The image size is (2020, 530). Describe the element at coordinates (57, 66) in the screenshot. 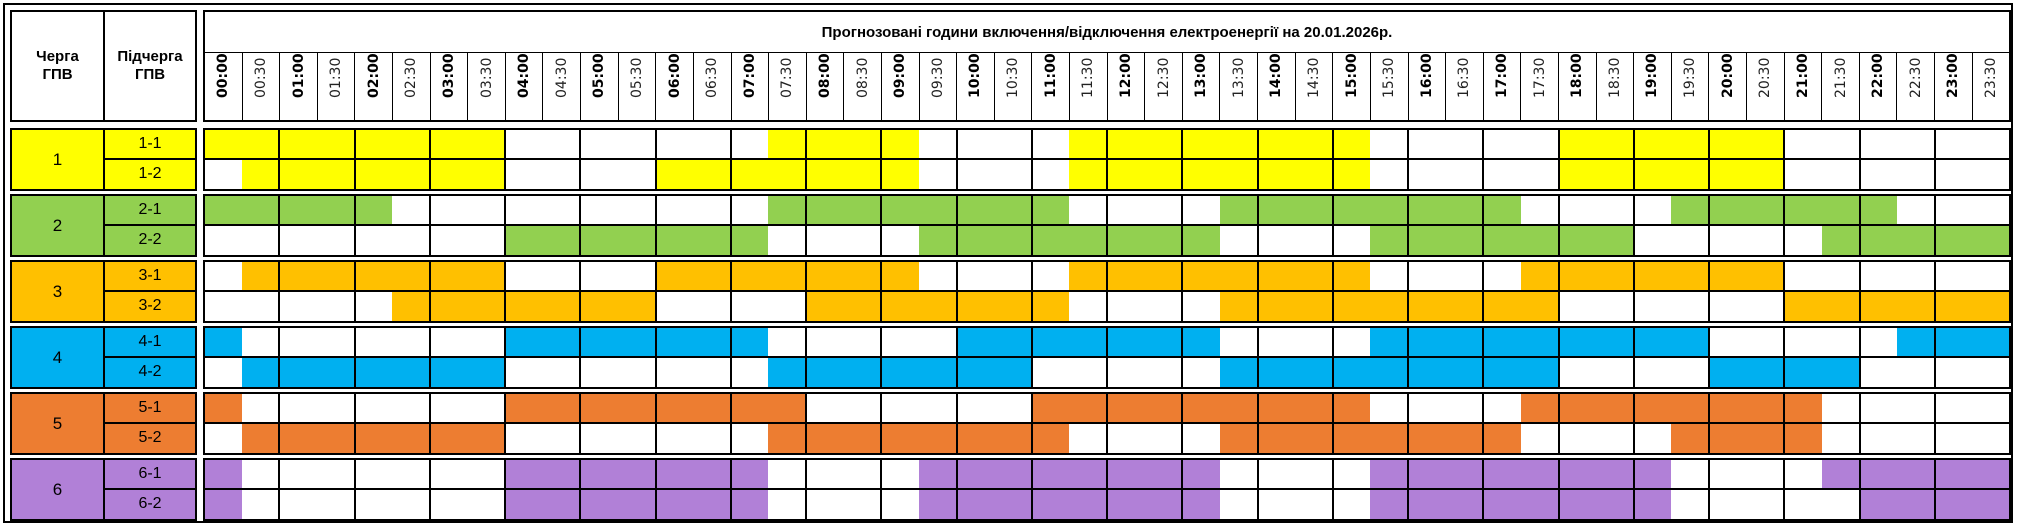

I see `queue-header: Черга ГПВ` at that location.